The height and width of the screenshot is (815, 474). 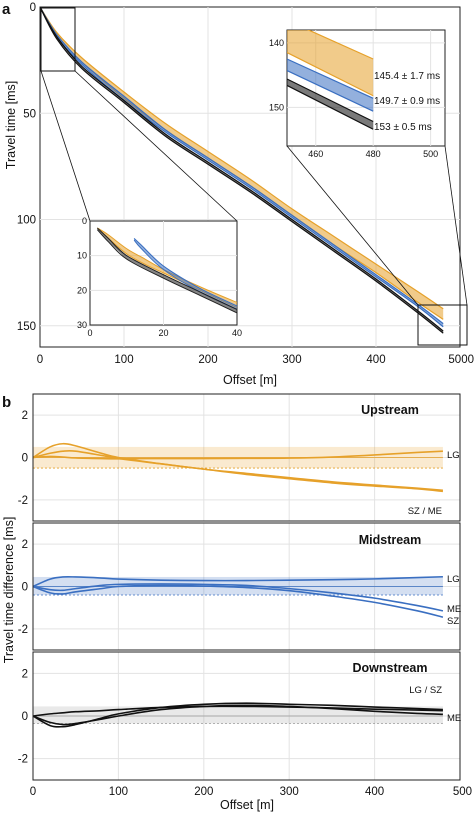 What do you see at coordinates (82, 256) in the screenshot?
I see `inset-y-tick: 10` at bounding box center [82, 256].